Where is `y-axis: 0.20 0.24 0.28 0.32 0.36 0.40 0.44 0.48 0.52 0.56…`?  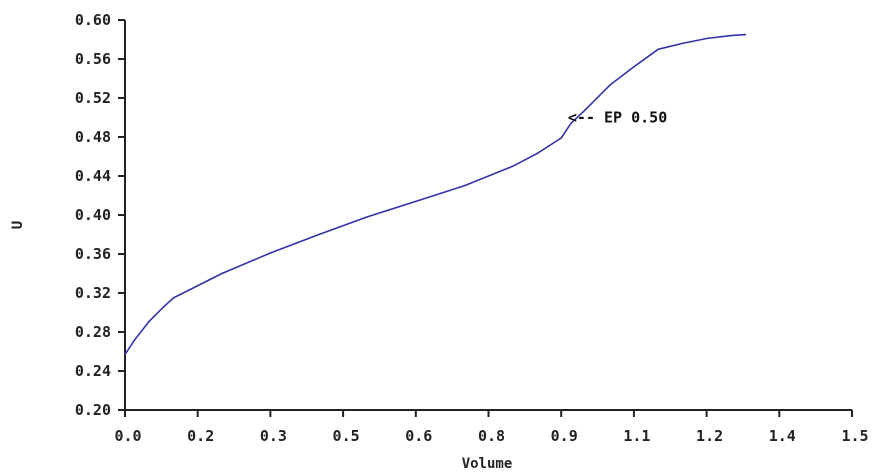
y-axis: 0.20 0.24 0.28 0.32 0.36 0.40 0.44 0.48 0.52 0.56… is located at coordinates (100, 215).